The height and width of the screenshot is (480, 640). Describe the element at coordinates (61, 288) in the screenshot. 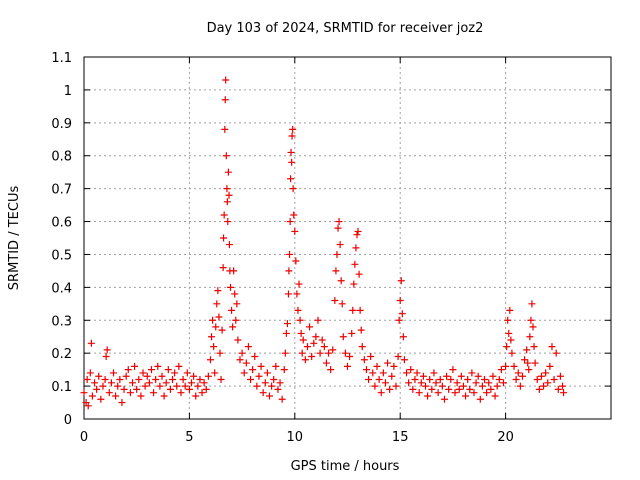

I see `y-tick-label: 0.4` at that location.